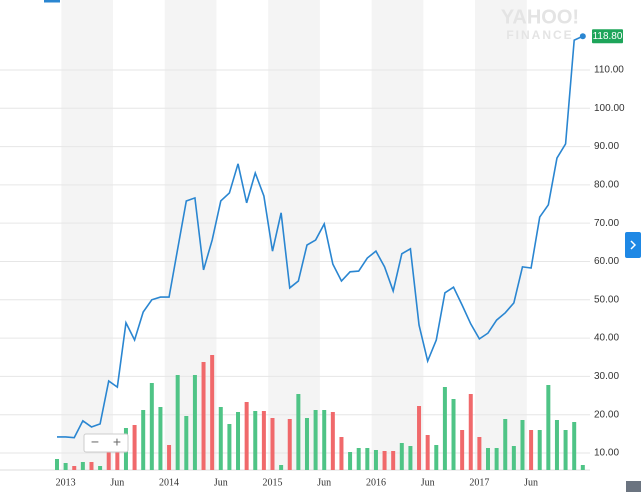  What do you see at coordinates (606, 376) in the screenshot?
I see `y-tick-label: 30.00` at bounding box center [606, 376].